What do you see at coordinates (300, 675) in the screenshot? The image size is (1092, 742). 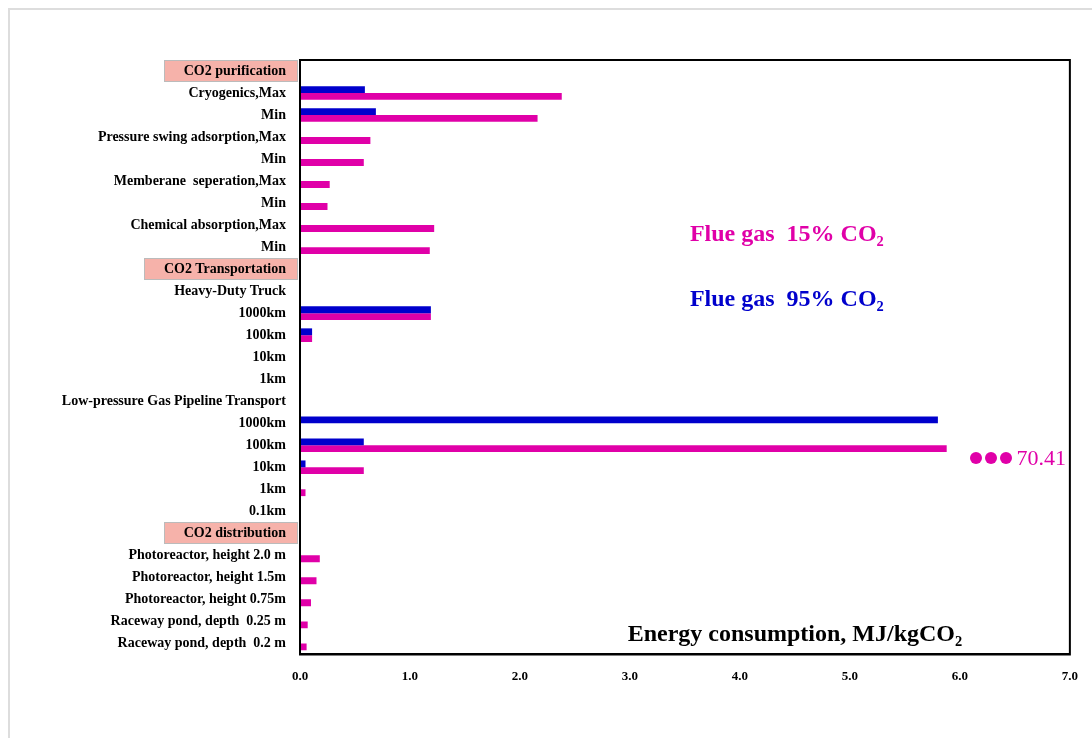 I see `x-tick-label: 0.0` at bounding box center [300, 675].